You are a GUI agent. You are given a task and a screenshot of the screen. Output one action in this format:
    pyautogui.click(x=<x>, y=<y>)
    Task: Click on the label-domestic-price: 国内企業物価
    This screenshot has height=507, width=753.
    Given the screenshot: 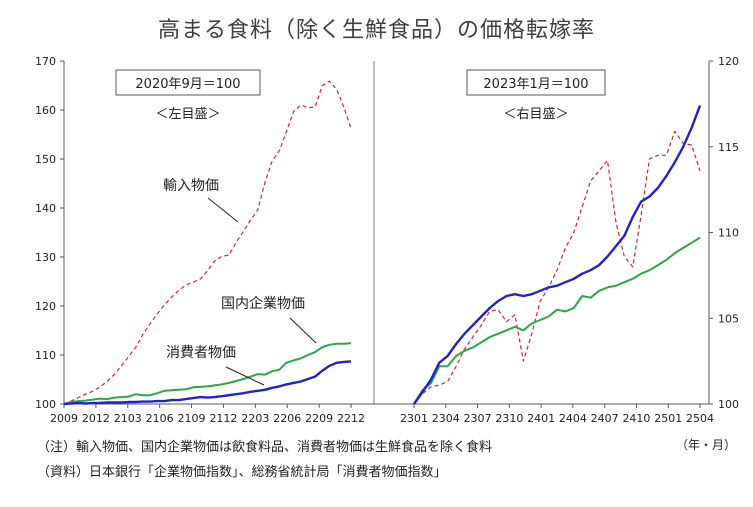 What is the action you would take?
    pyautogui.click(x=263, y=303)
    